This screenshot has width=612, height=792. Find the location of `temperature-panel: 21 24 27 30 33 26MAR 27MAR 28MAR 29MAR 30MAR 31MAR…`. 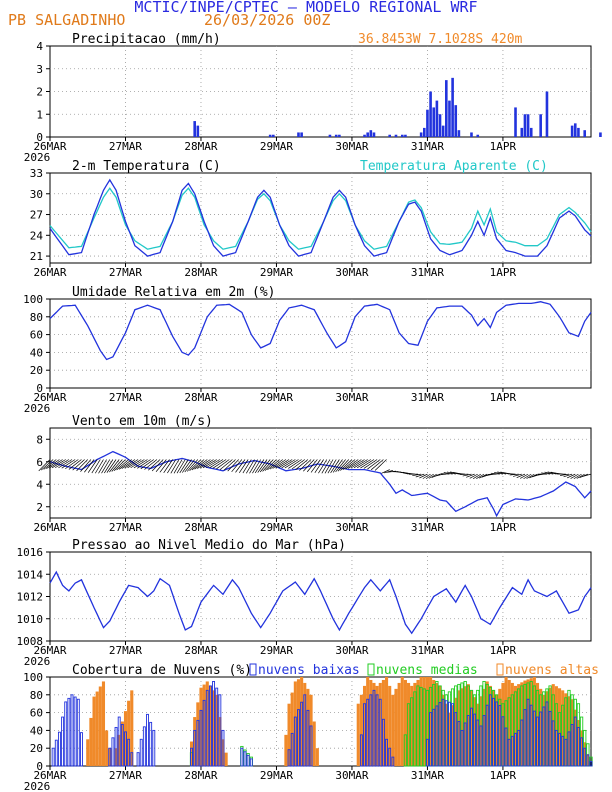

temperature-panel: 21 24 27 30 33 26MAR 27MAR 28MAR 29MAR 30MAR 31MAR… is located at coordinates (311, 219).